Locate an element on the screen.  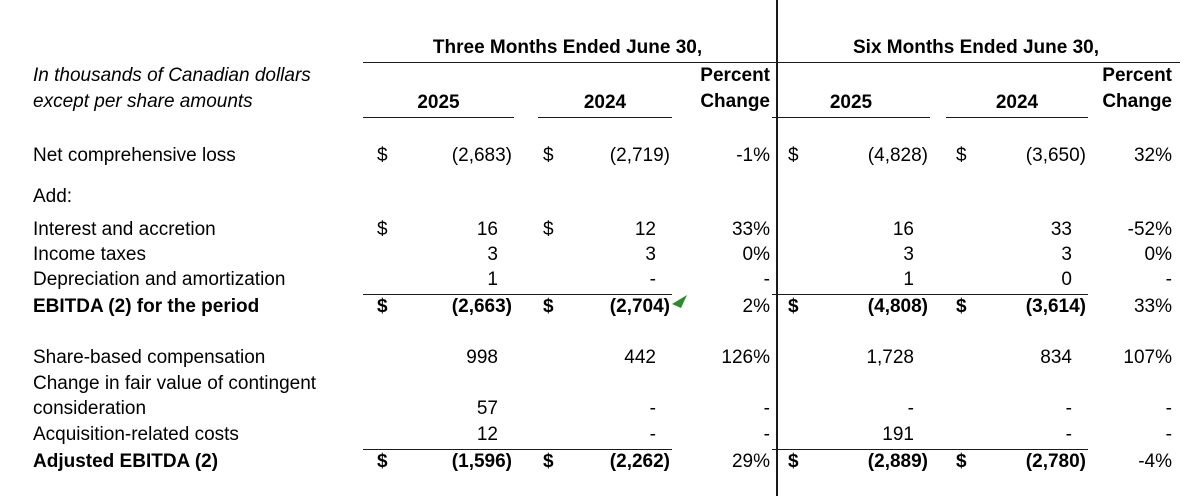
top-spacer-row is located at coordinates (606, 17).